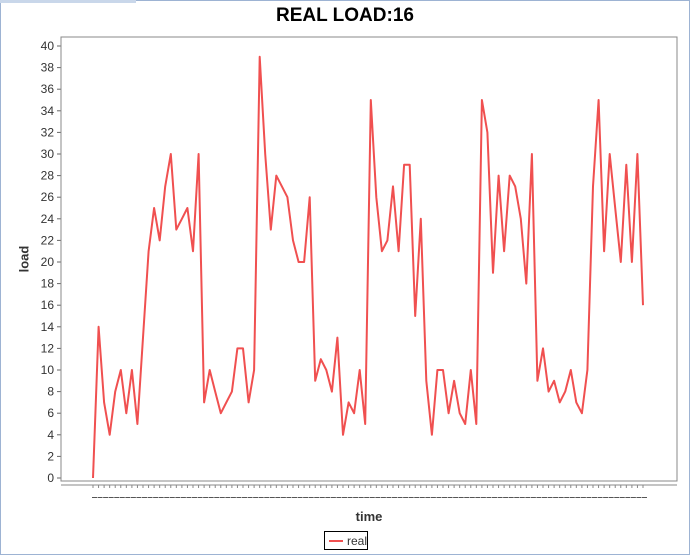 This screenshot has height=555, width=690. I want to click on y-tick-label: 22, so click(48, 240).